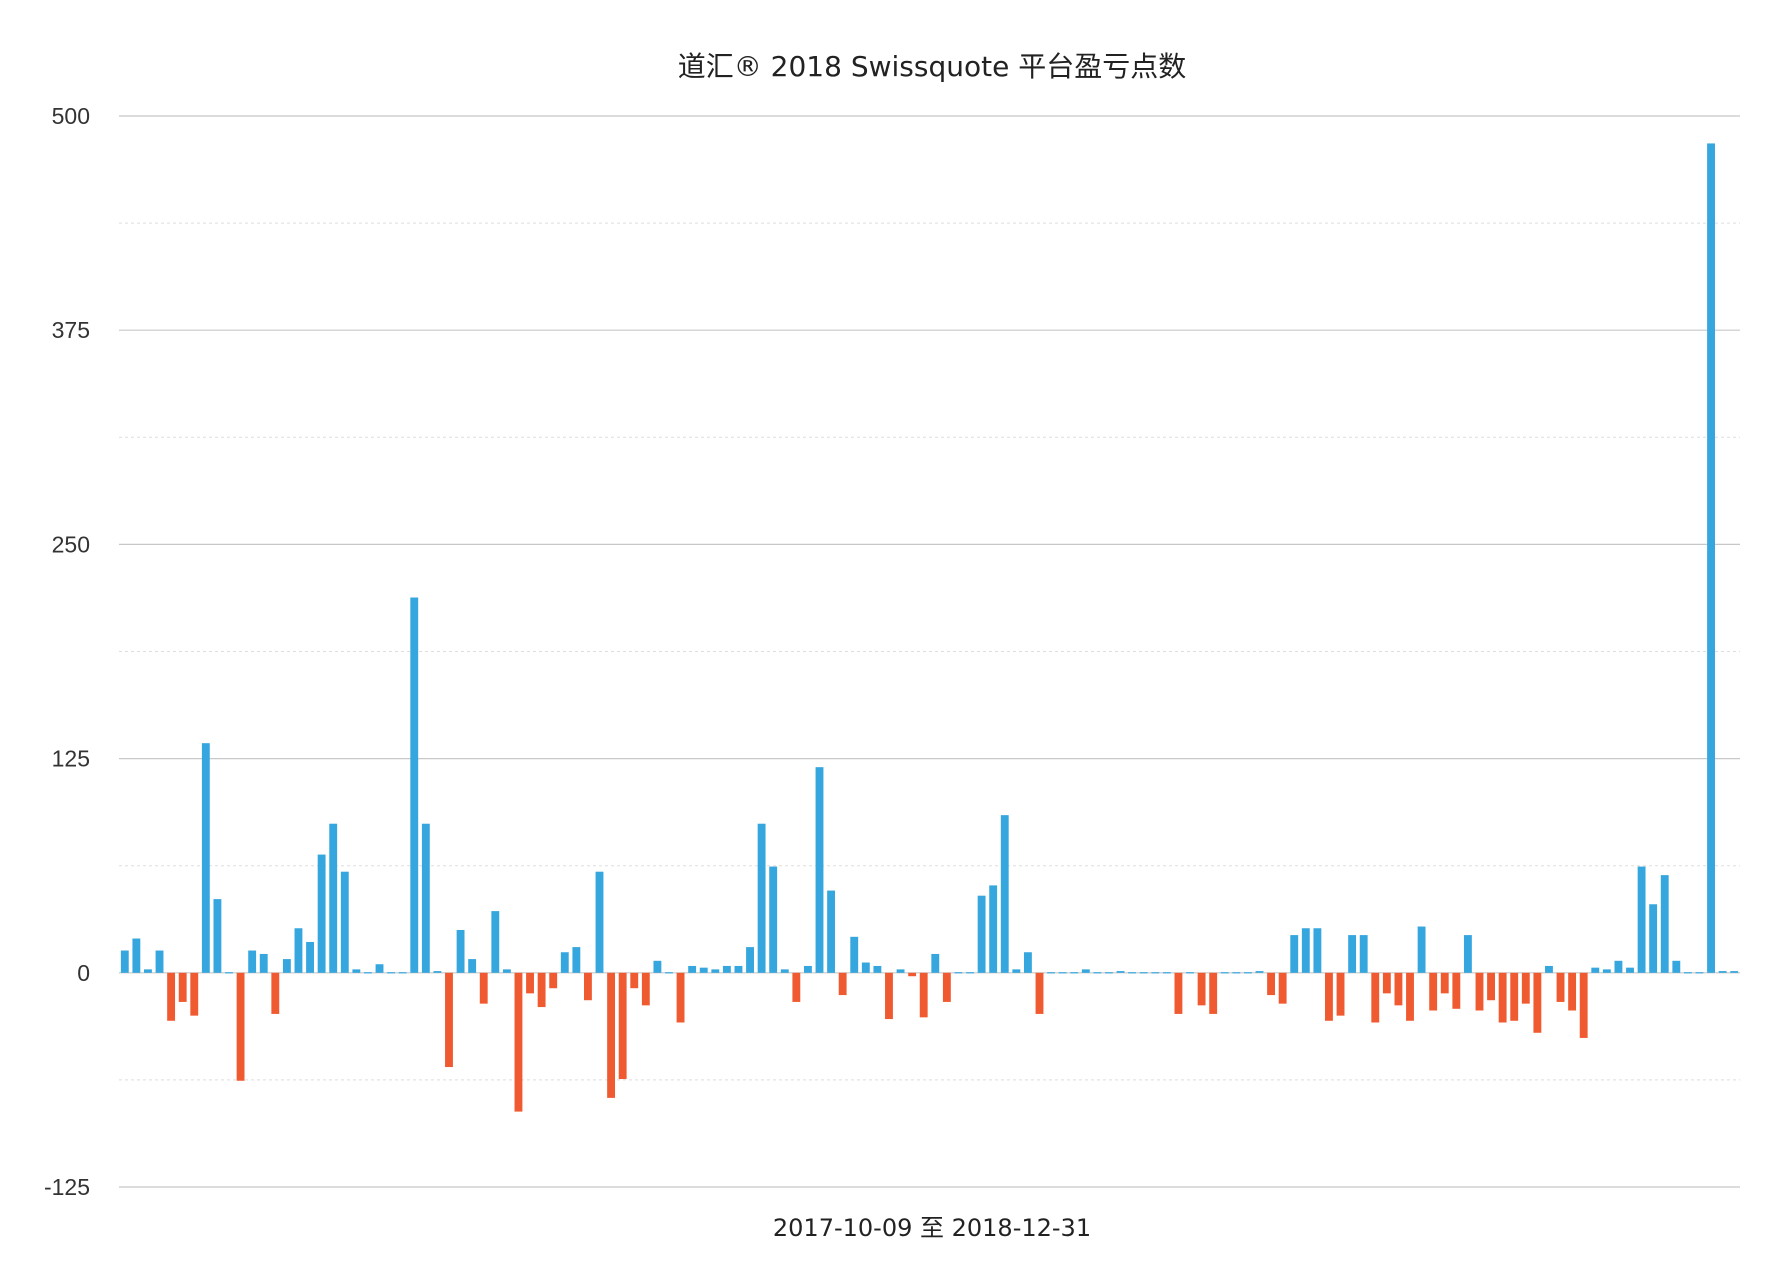 Image resolution: width=1780 pixels, height=1284 pixels. I want to click on chart-title: 道汇® 2018 Swissquote 平台盈亏点数, so click(932, 66).